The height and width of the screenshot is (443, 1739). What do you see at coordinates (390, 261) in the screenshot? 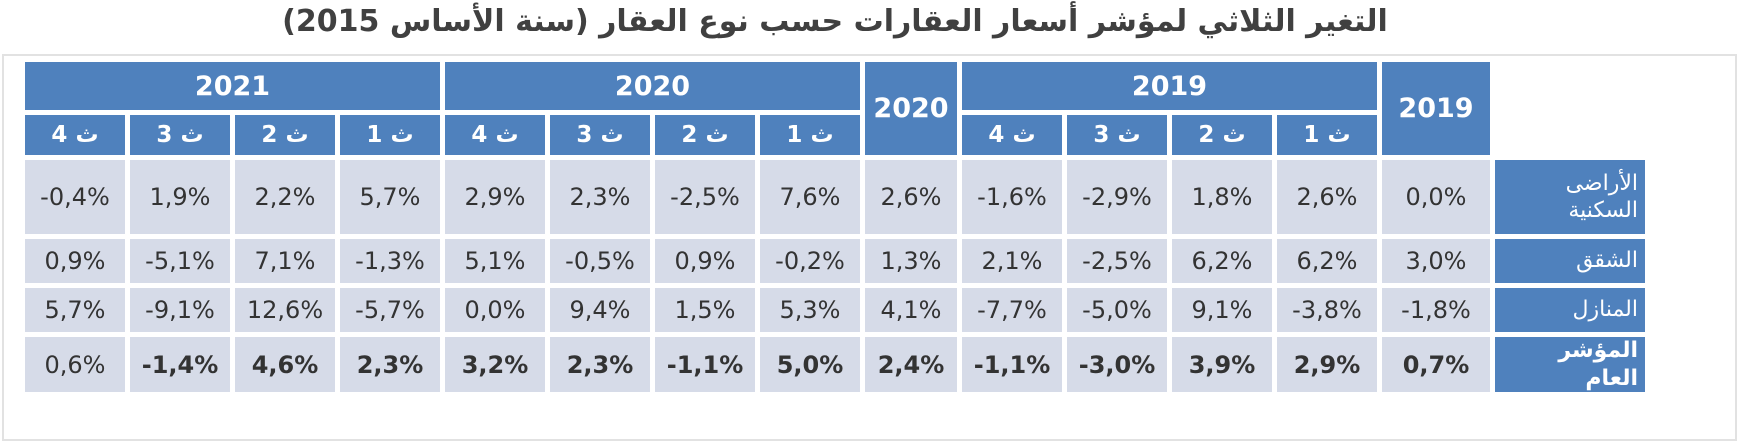
I see `value-cell: -1,3%` at bounding box center [390, 261].